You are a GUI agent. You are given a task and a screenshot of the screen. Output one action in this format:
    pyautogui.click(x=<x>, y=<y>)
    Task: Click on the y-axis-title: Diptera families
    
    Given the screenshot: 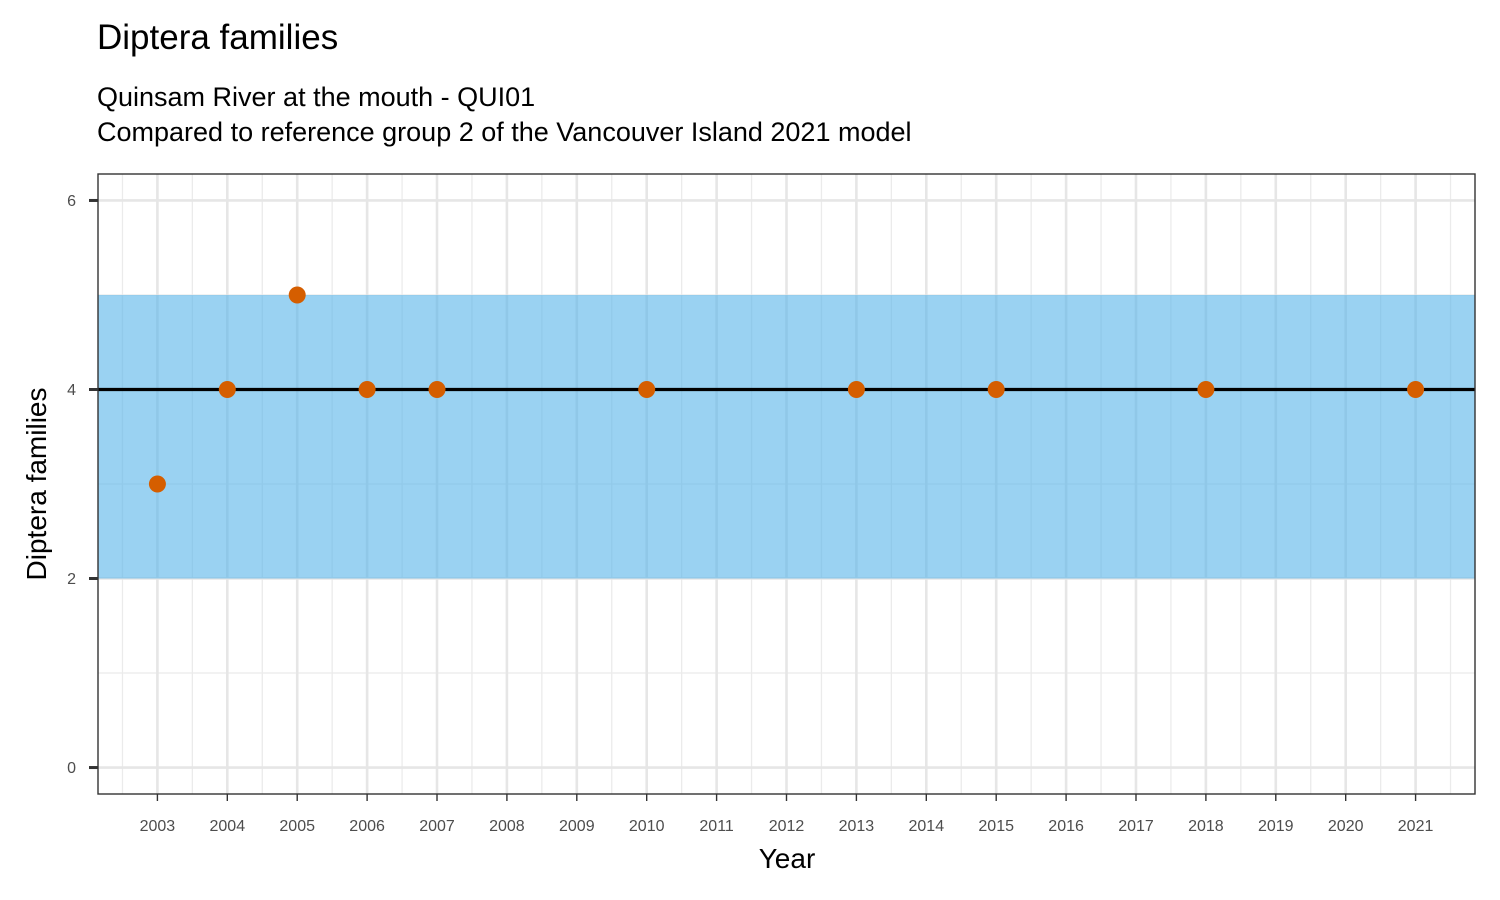 What is the action you would take?
    pyautogui.click(x=36, y=484)
    